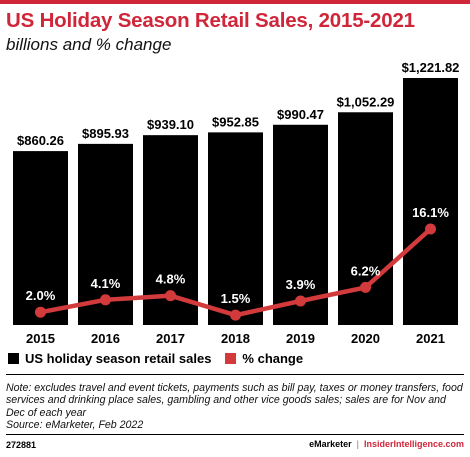  I want to click on pct-change-point-2016, so click(105, 300).